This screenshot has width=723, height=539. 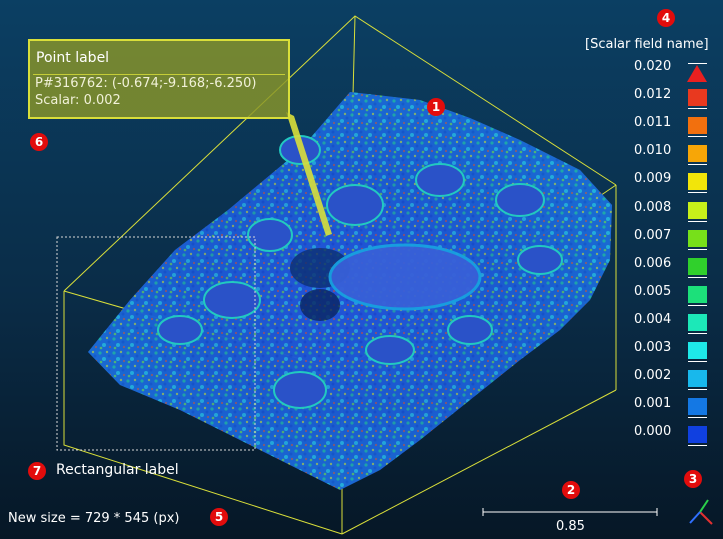 I want to click on color-scale-row: 0.011, so click(x=361, y=129).